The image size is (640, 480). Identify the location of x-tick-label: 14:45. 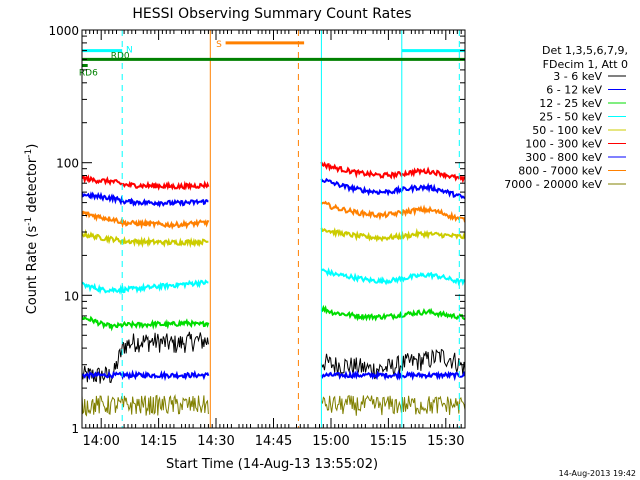
(273, 441).